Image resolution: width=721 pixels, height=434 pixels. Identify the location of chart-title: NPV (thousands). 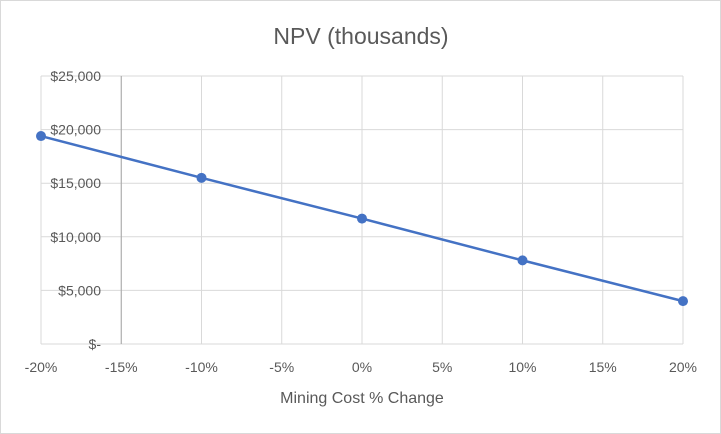
(360, 36).